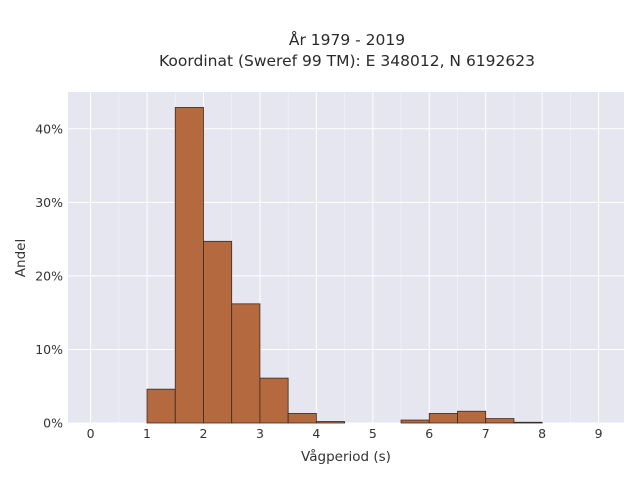 Image resolution: width=640 pixels, height=480 pixels. What do you see at coordinates (429, 433) in the screenshot?
I see `x-tick-label: 6` at bounding box center [429, 433].